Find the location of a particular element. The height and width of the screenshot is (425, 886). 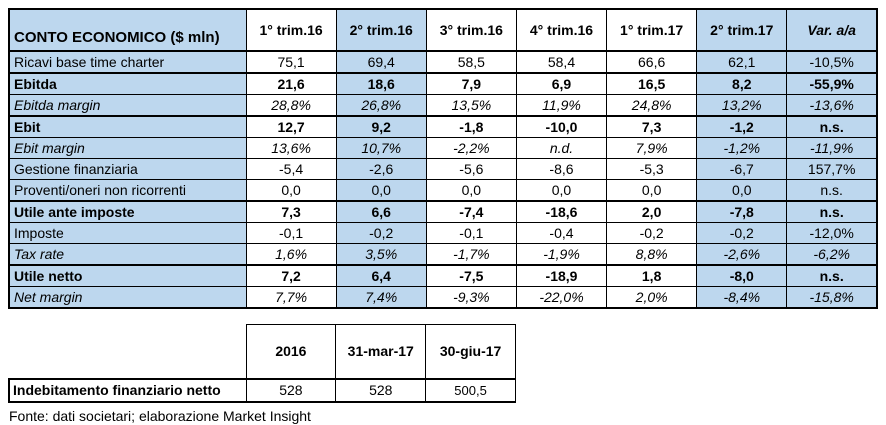

row-label: Gestione finanziaria is located at coordinates (127, 169).